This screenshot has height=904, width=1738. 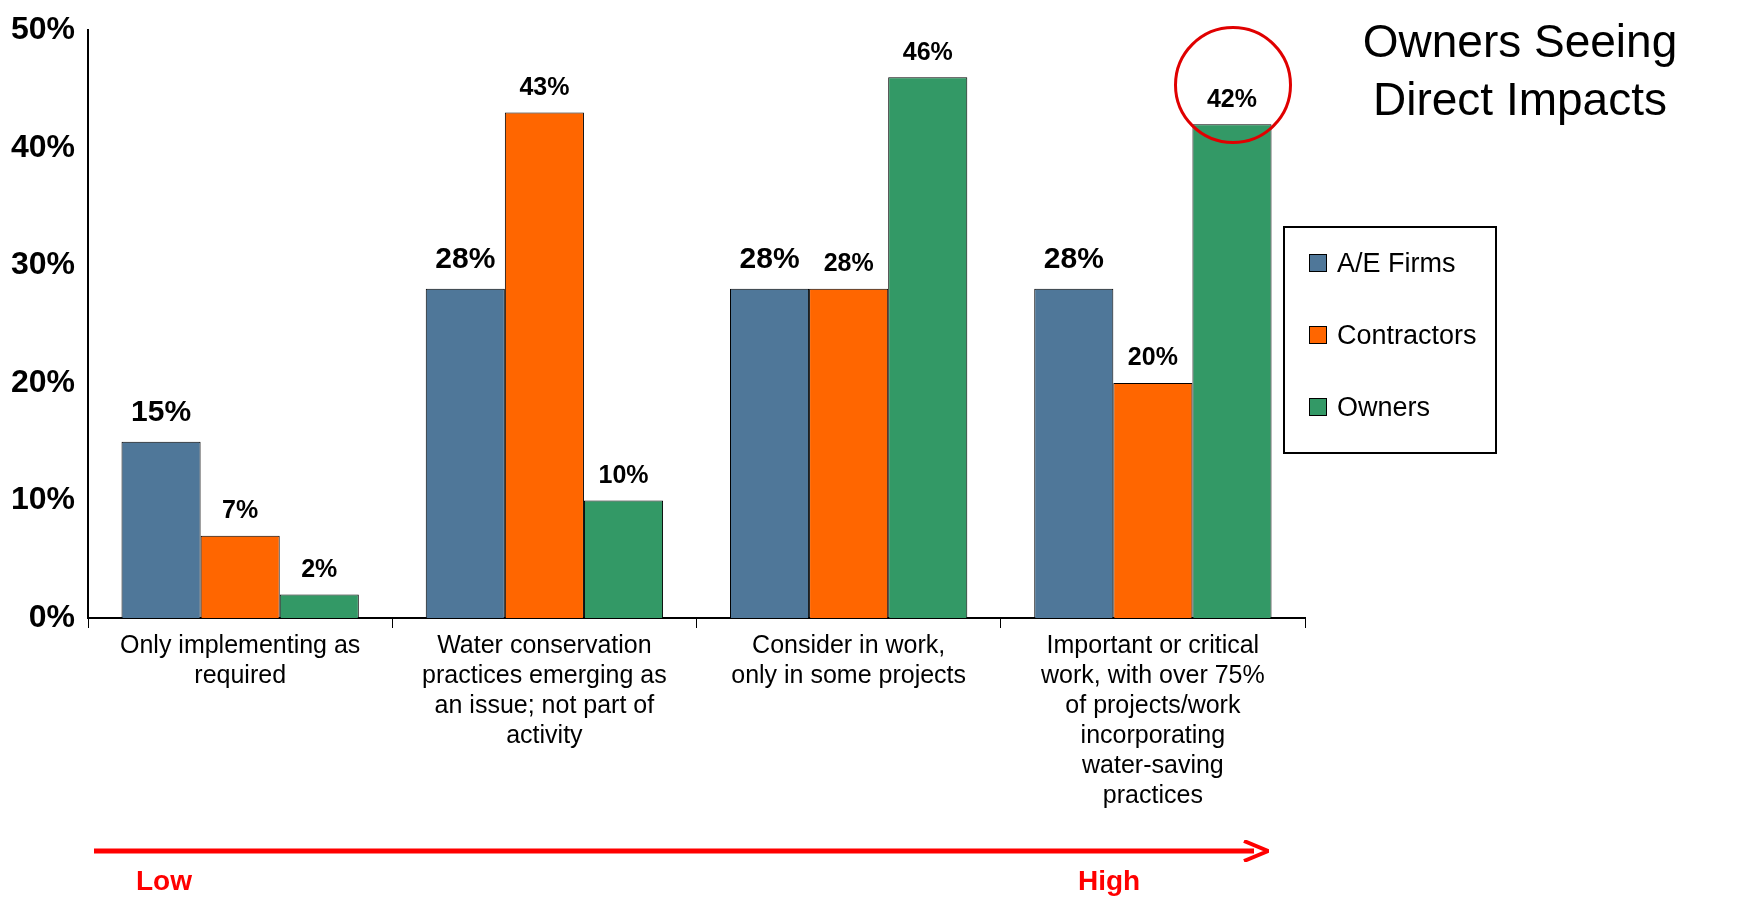 I want to click on x-tick-label: Important or critical work, with over 75% of projects/work incorporating water-saving practices, so click(x=1152, y=718).